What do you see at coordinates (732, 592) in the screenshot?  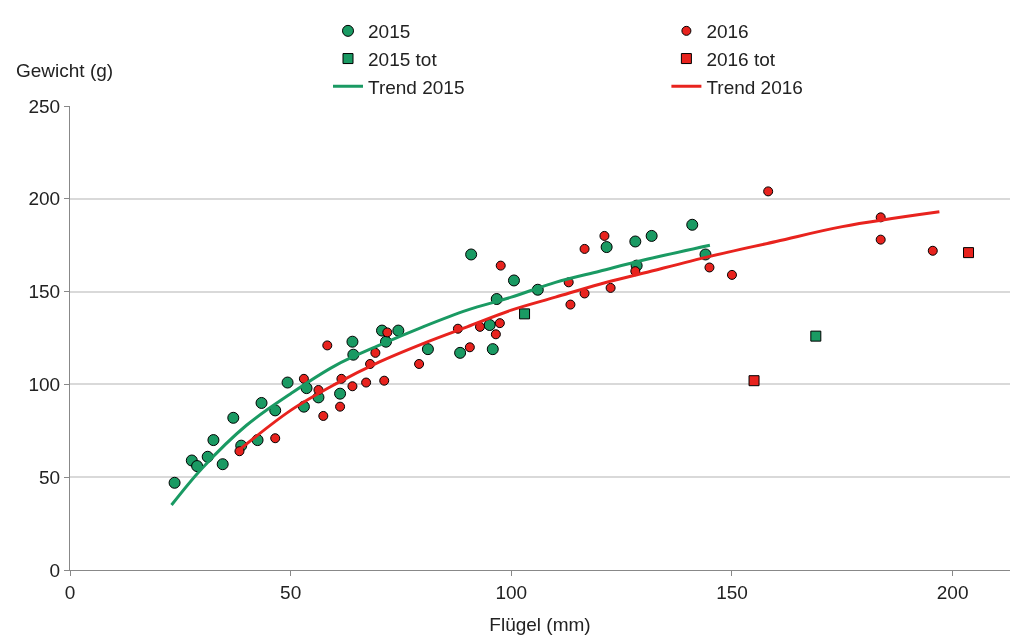 I see `x-tick-label: 150` at bounding box center [732, 592].